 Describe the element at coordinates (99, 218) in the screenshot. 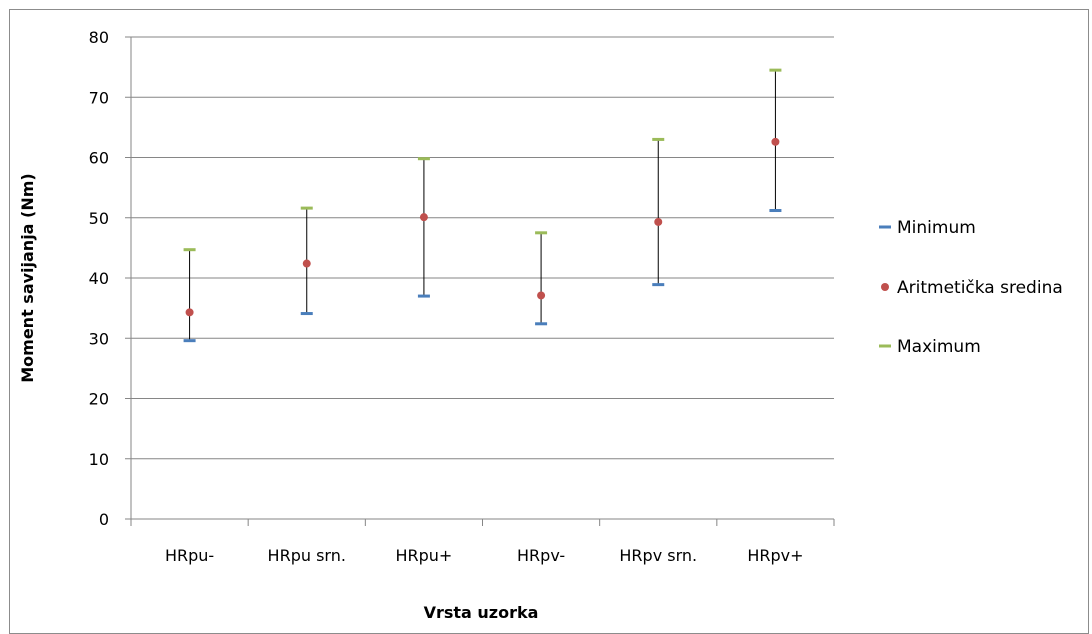

I see `y-tick-label: 50` at that location.